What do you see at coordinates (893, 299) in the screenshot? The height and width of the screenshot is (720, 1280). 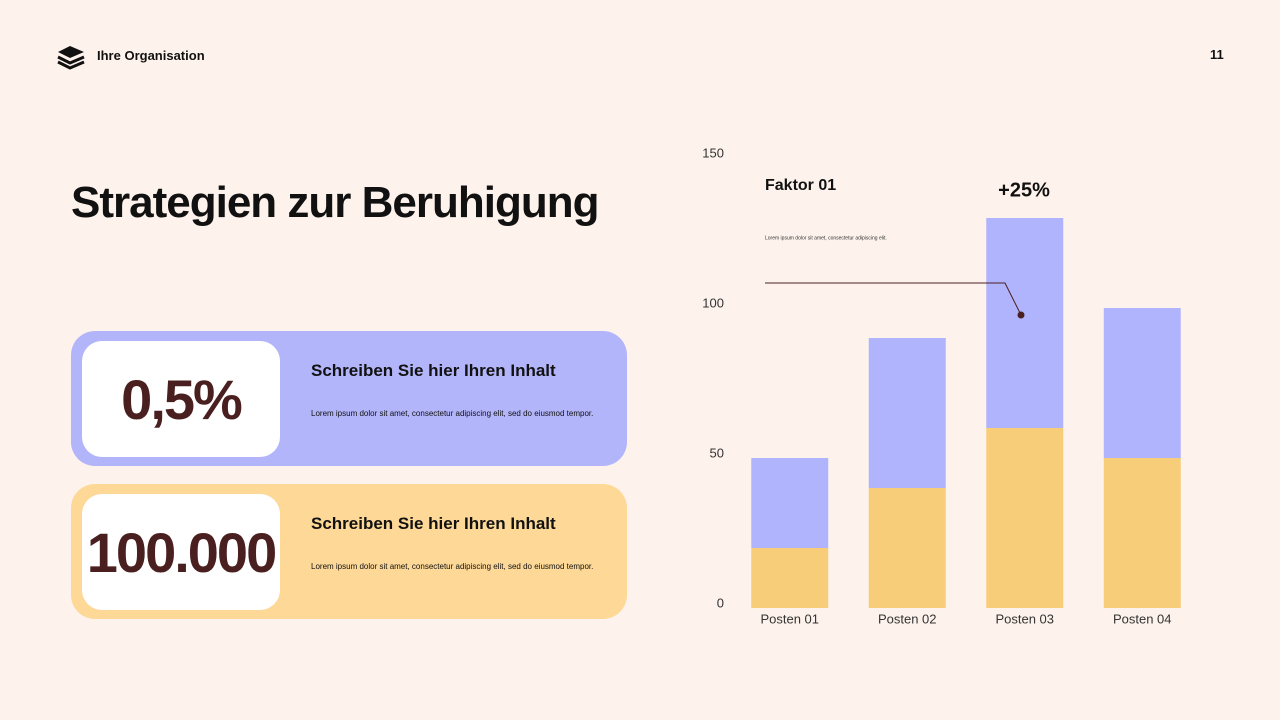 I see `annotation-line` at bounding box center [893, 299].